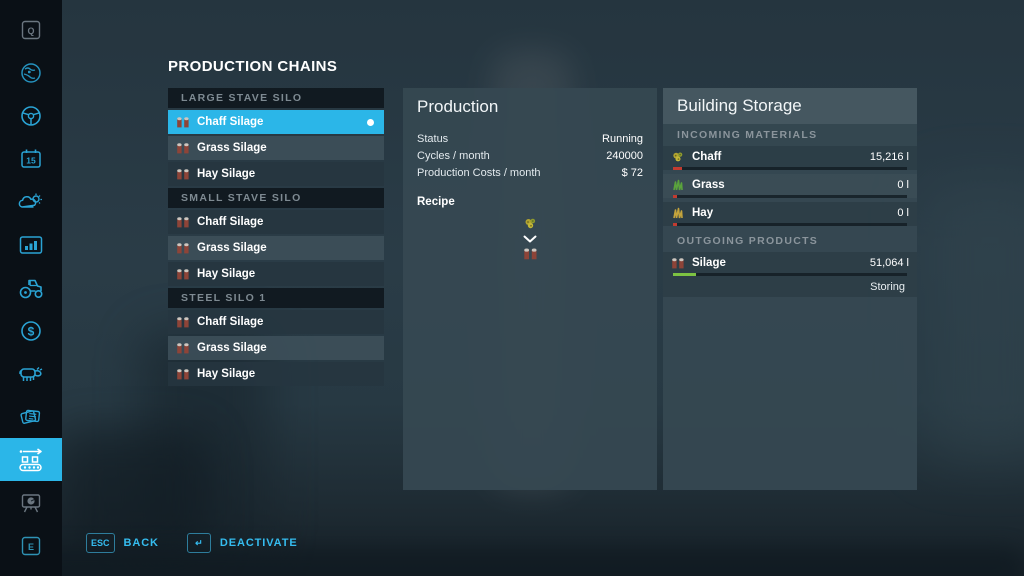 This screenshot has height=576, width=1024. I want to click on menu-sidebar: Q 15, so click(31, 288).